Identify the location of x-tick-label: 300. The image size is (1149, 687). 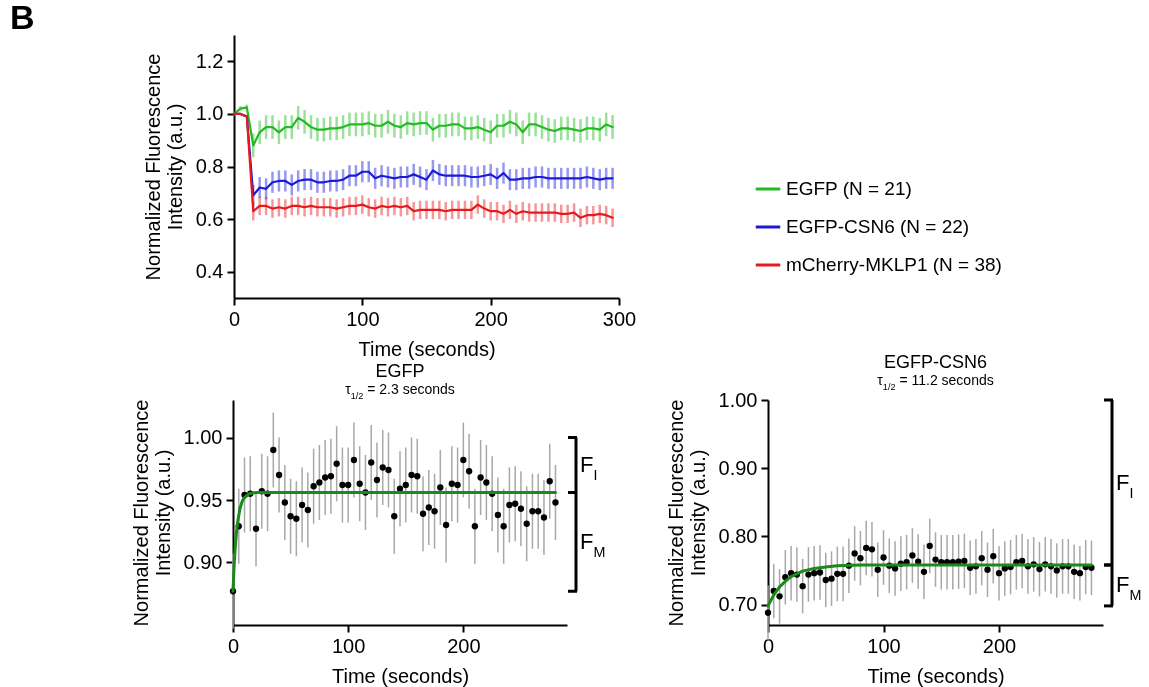
(619, 318).